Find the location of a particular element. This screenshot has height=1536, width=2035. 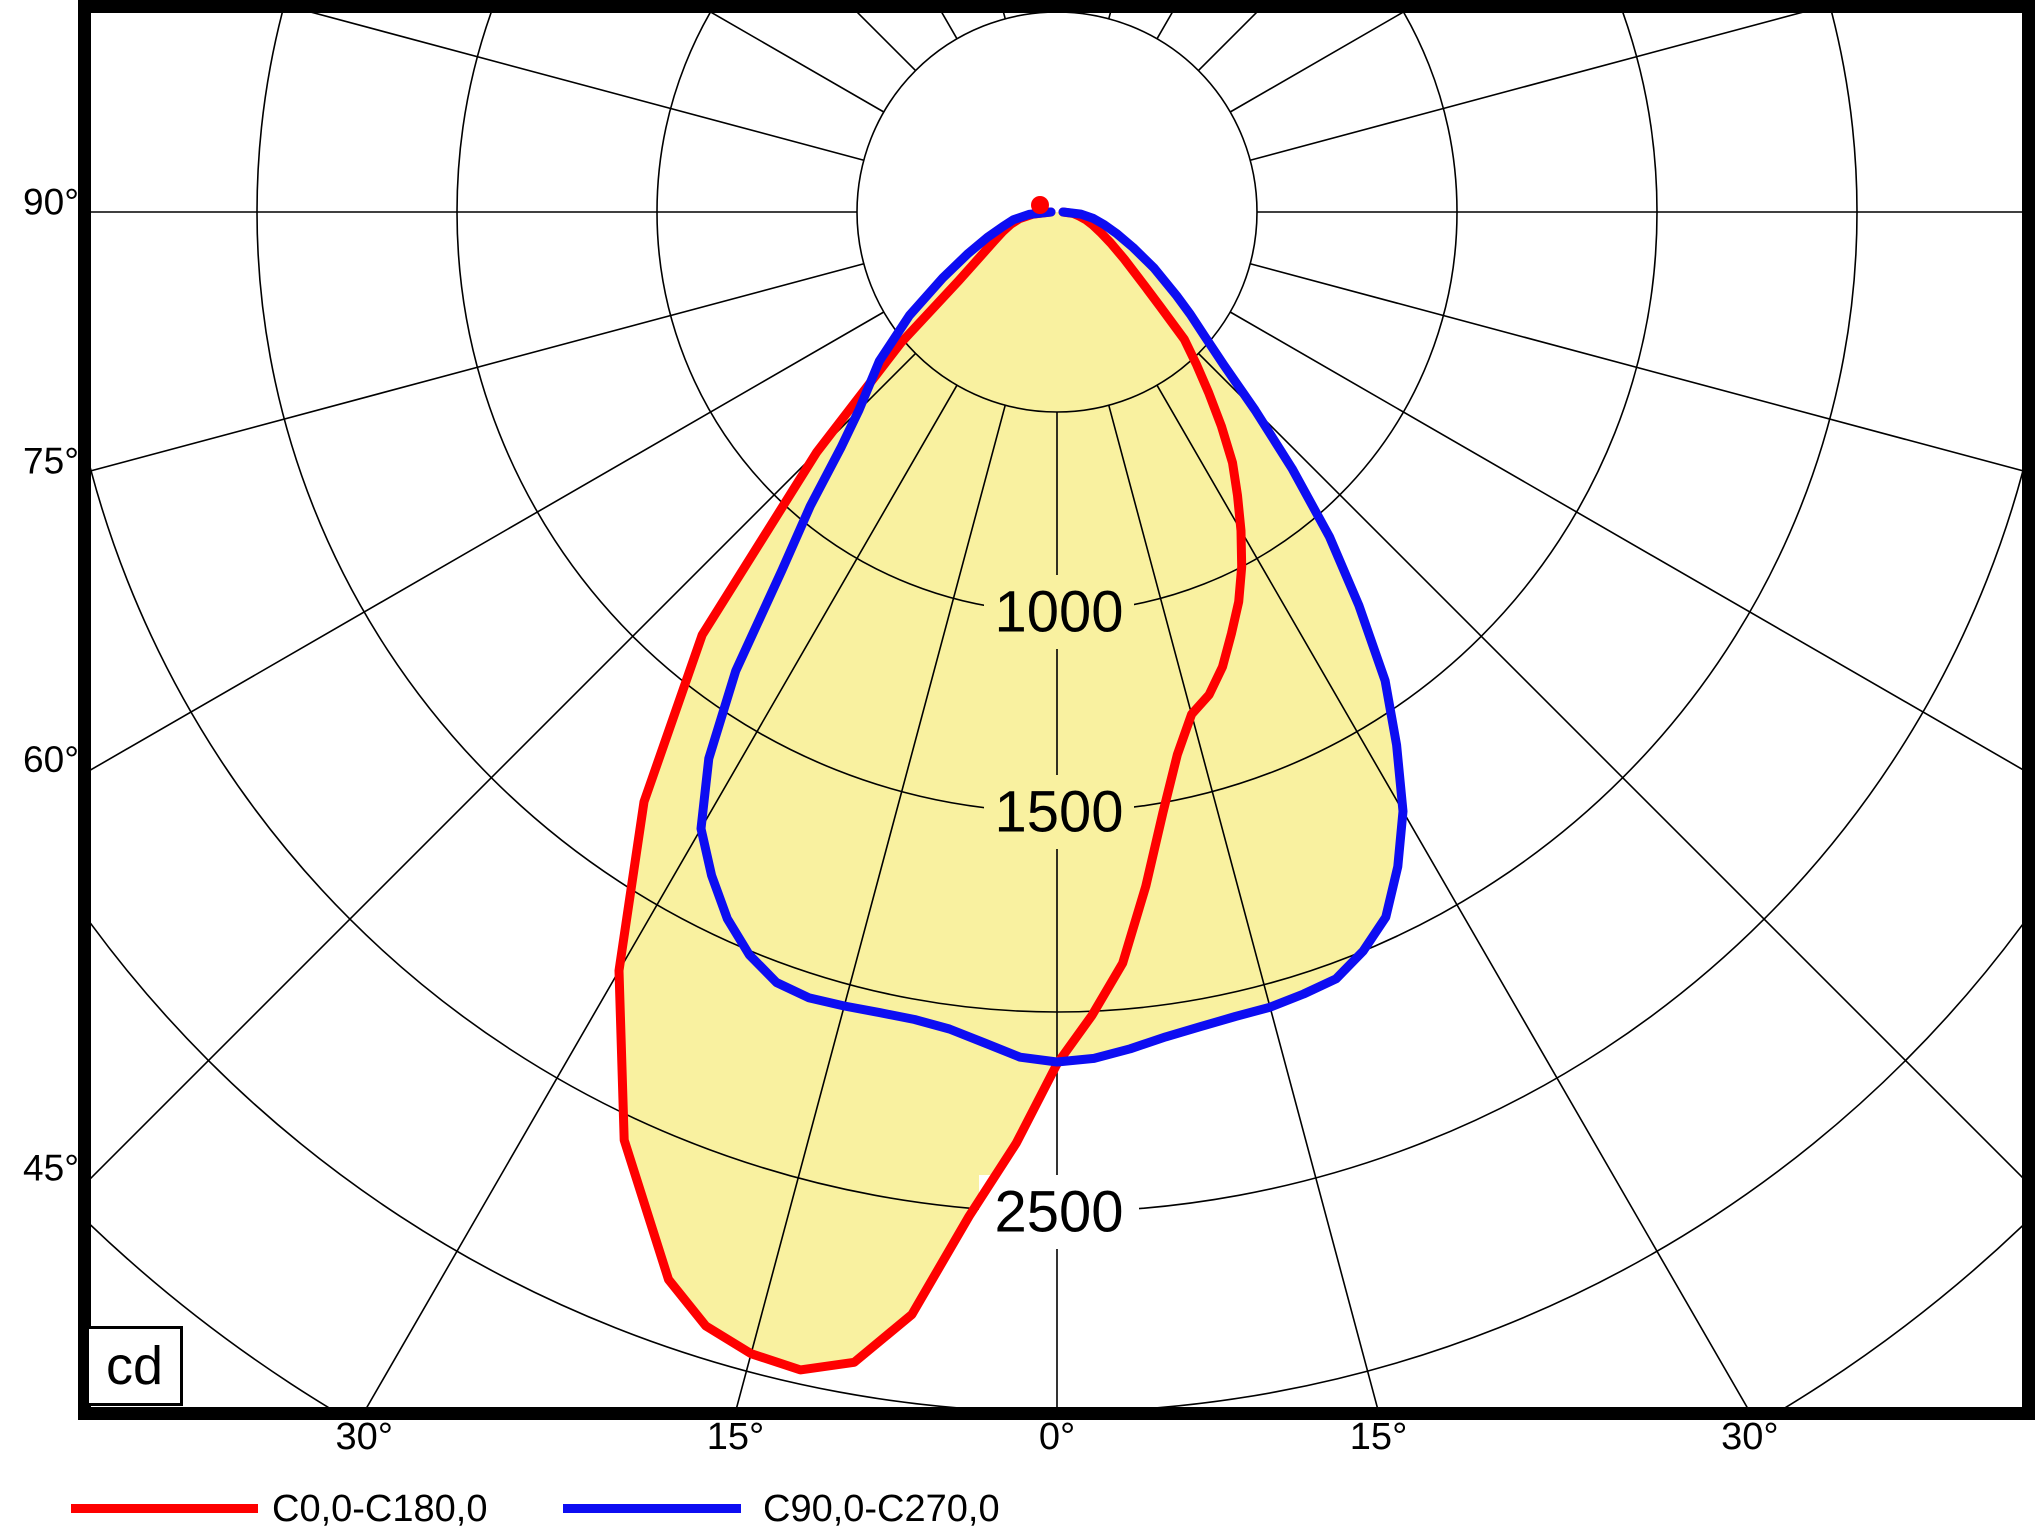

angle-label-bottom-0: 0° is located at coordinates (1057, 1437).